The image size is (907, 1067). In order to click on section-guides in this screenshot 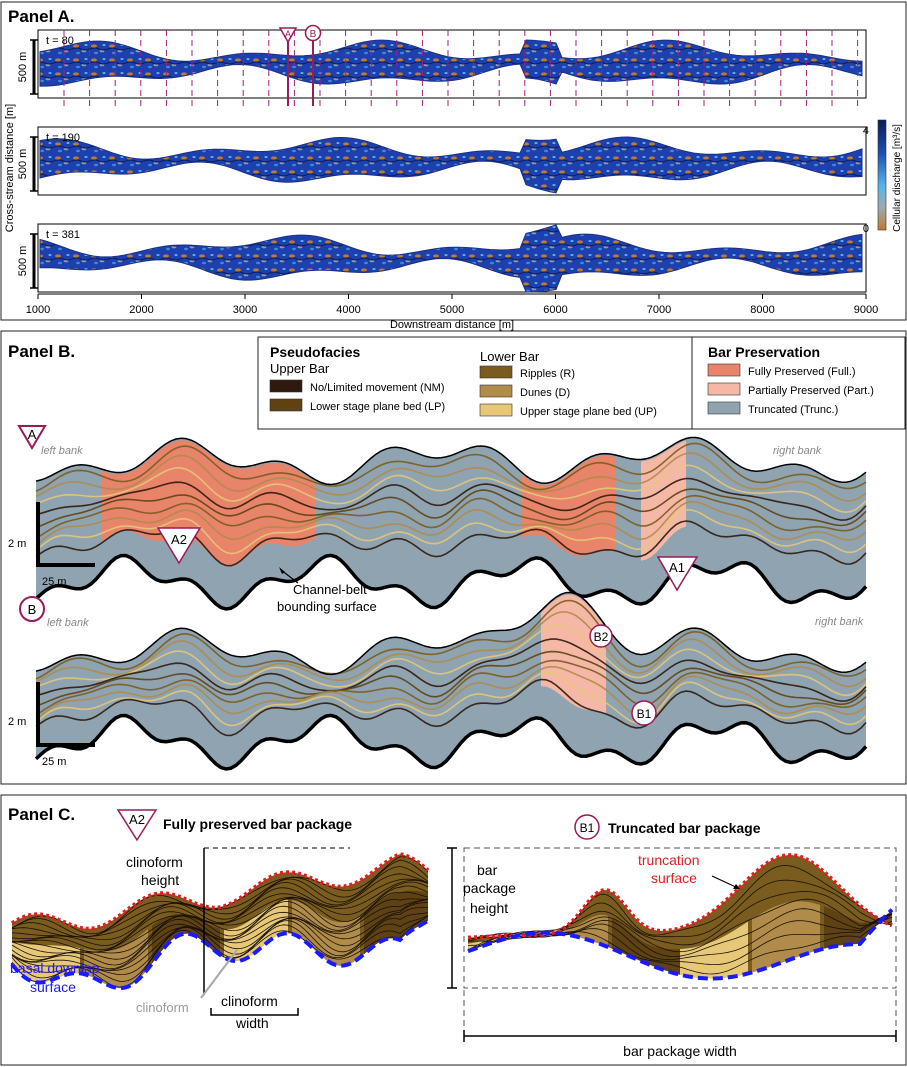, I will do `click(461, 68)`.